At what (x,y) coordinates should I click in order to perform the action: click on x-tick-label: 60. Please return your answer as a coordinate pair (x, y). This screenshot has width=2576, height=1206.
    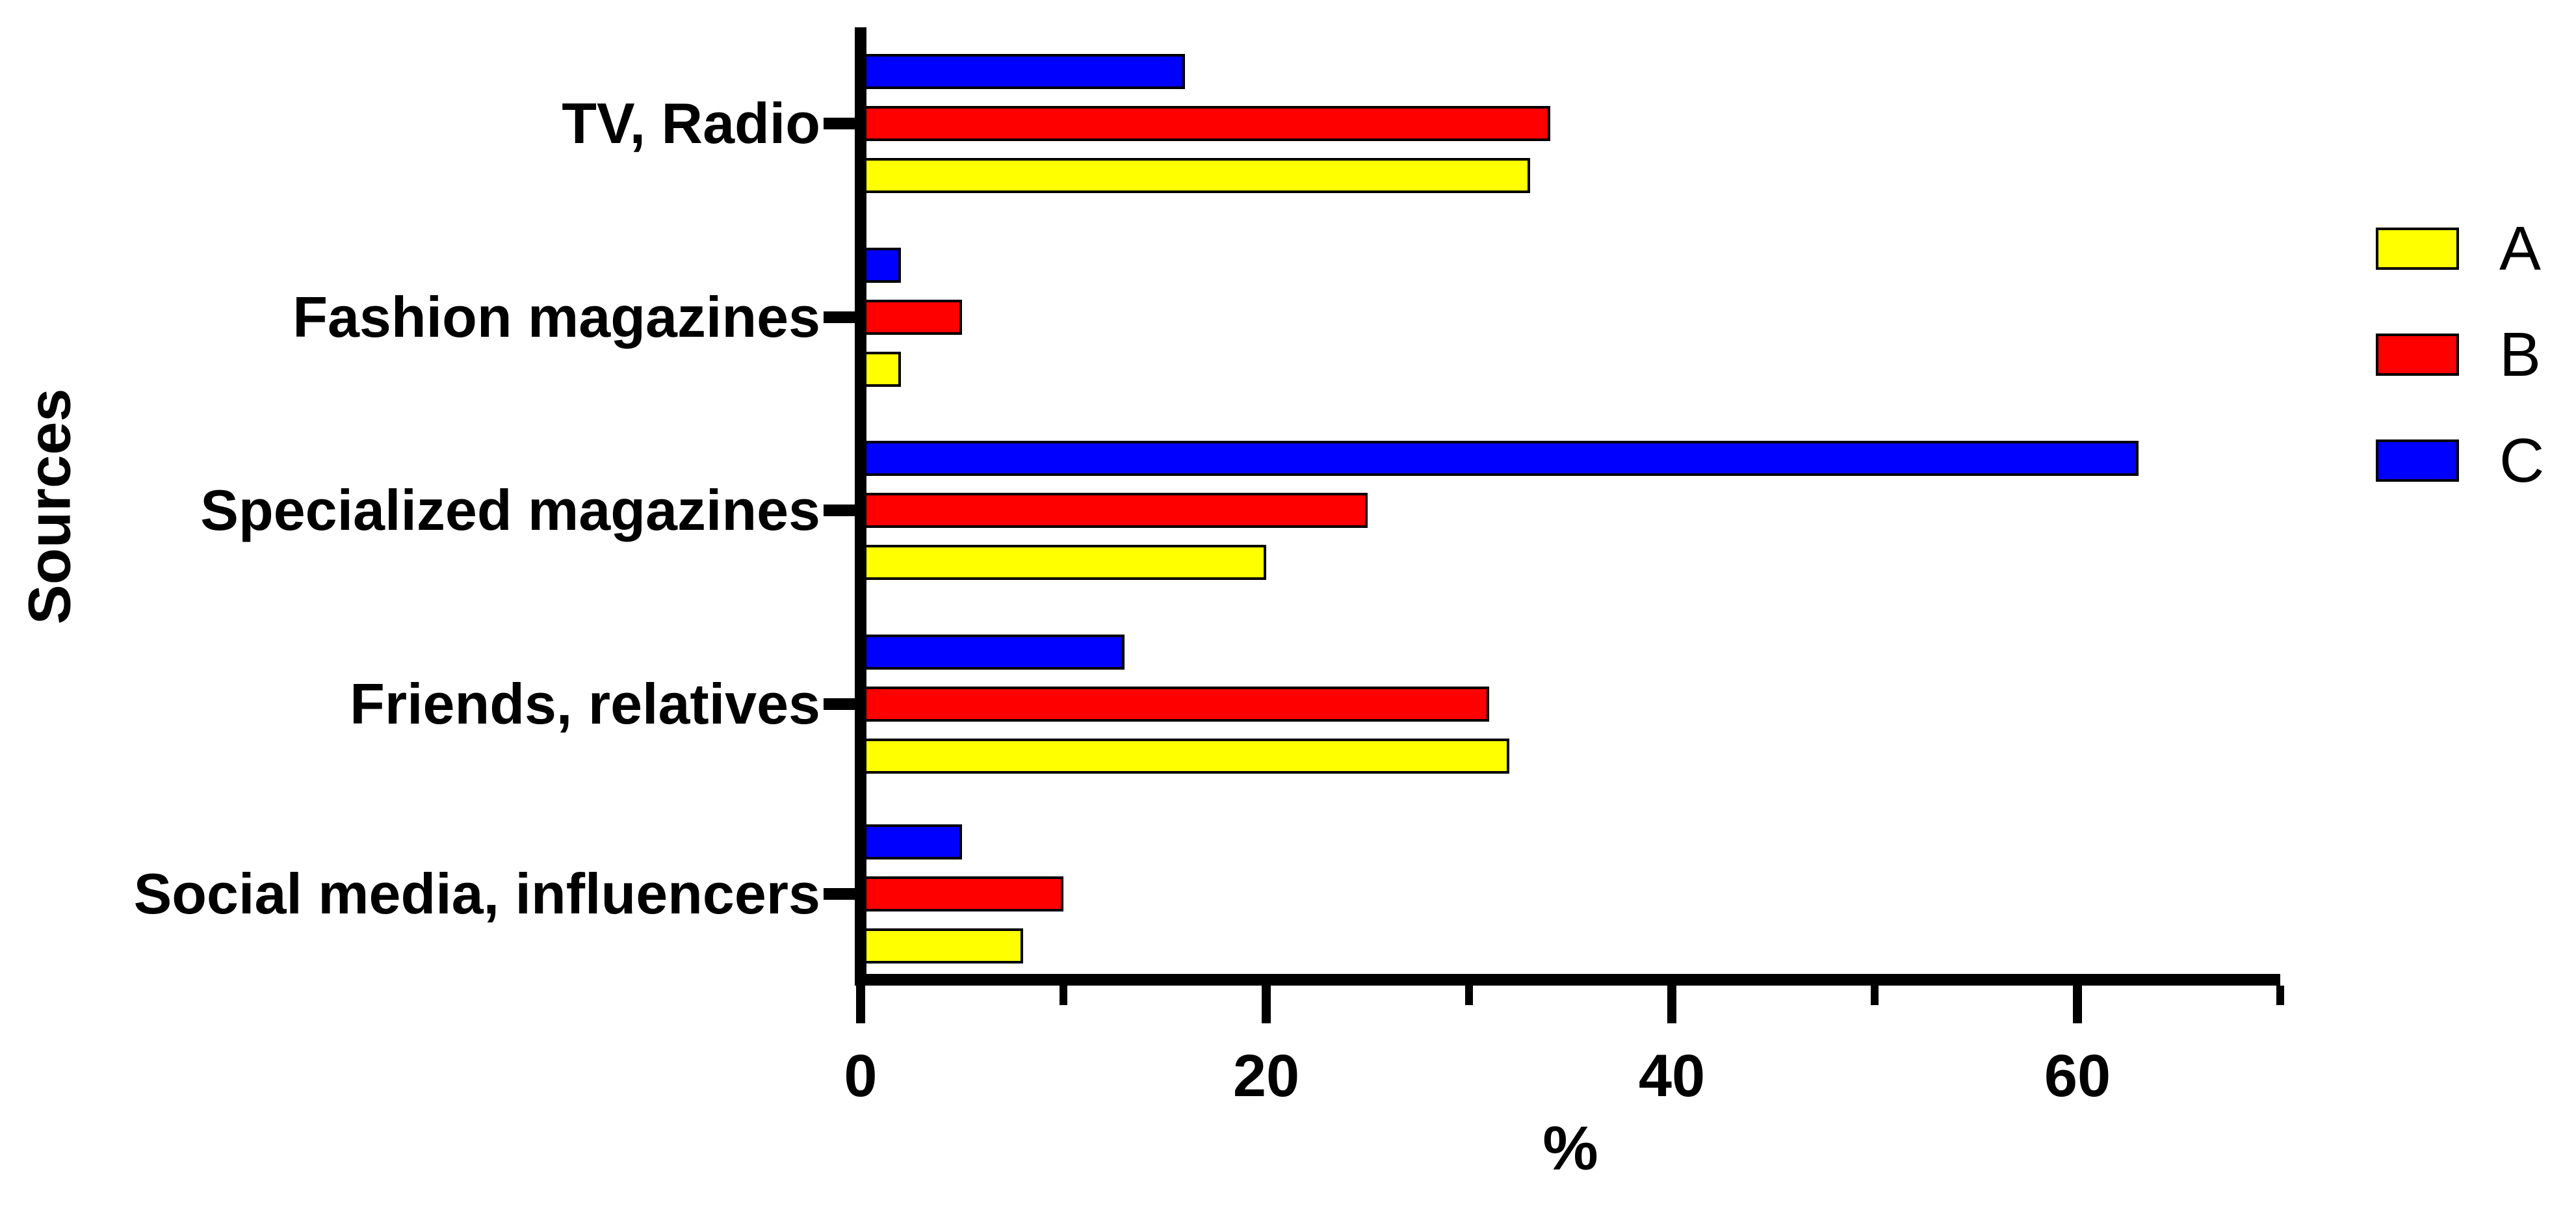
    Looking at the image, I should click on (2077, 1076).